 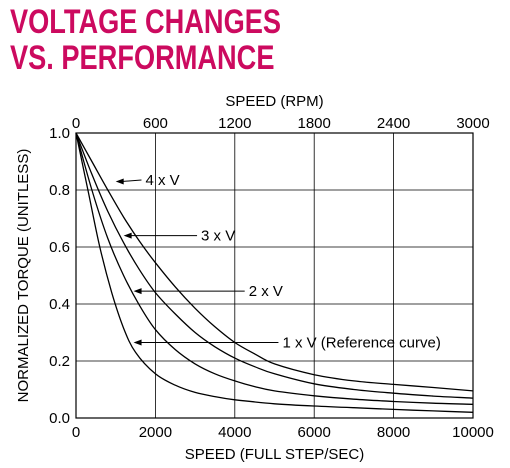 What do you see at coordinates (234, 123) in the screenshot?
I see `top-tick-label: 1200` at bounding box center [234, 123].